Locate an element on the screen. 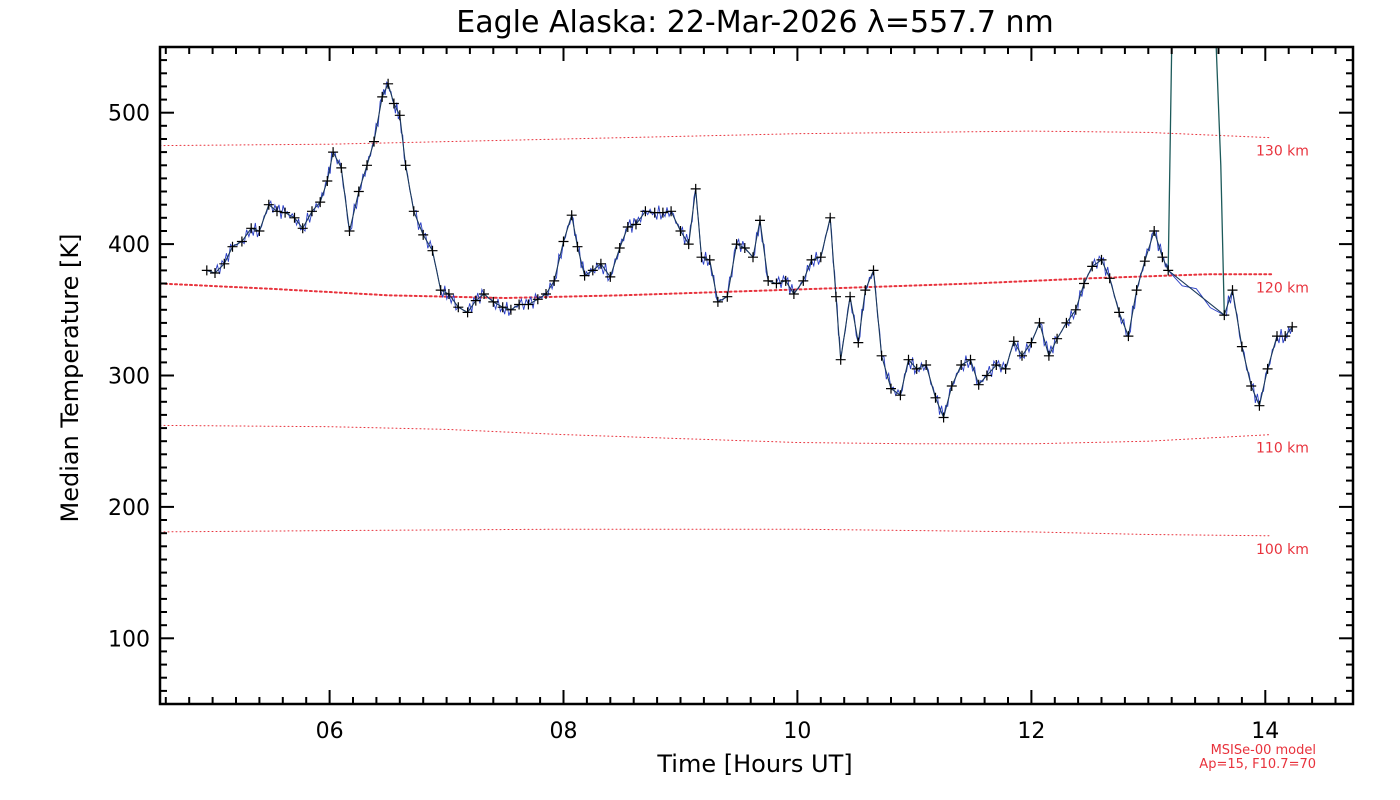  y-tick-label: 300 is located at coordinates (129, 377).